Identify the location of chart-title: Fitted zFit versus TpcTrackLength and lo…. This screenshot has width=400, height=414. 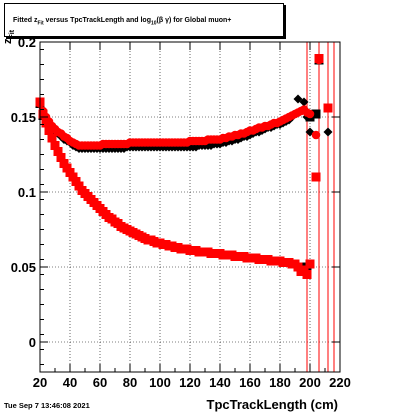
(122, 22).